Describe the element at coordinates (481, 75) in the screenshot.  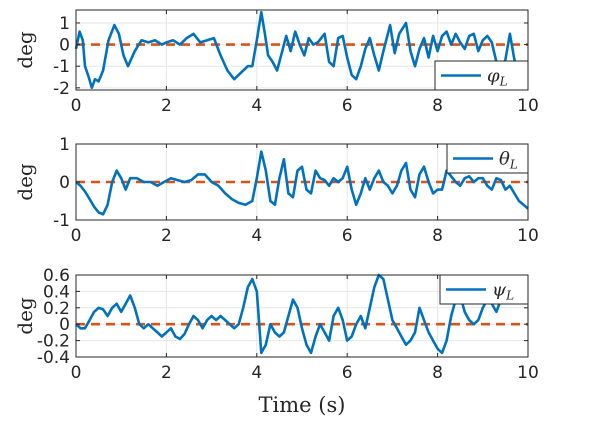
I see `legend: φL` at that location.